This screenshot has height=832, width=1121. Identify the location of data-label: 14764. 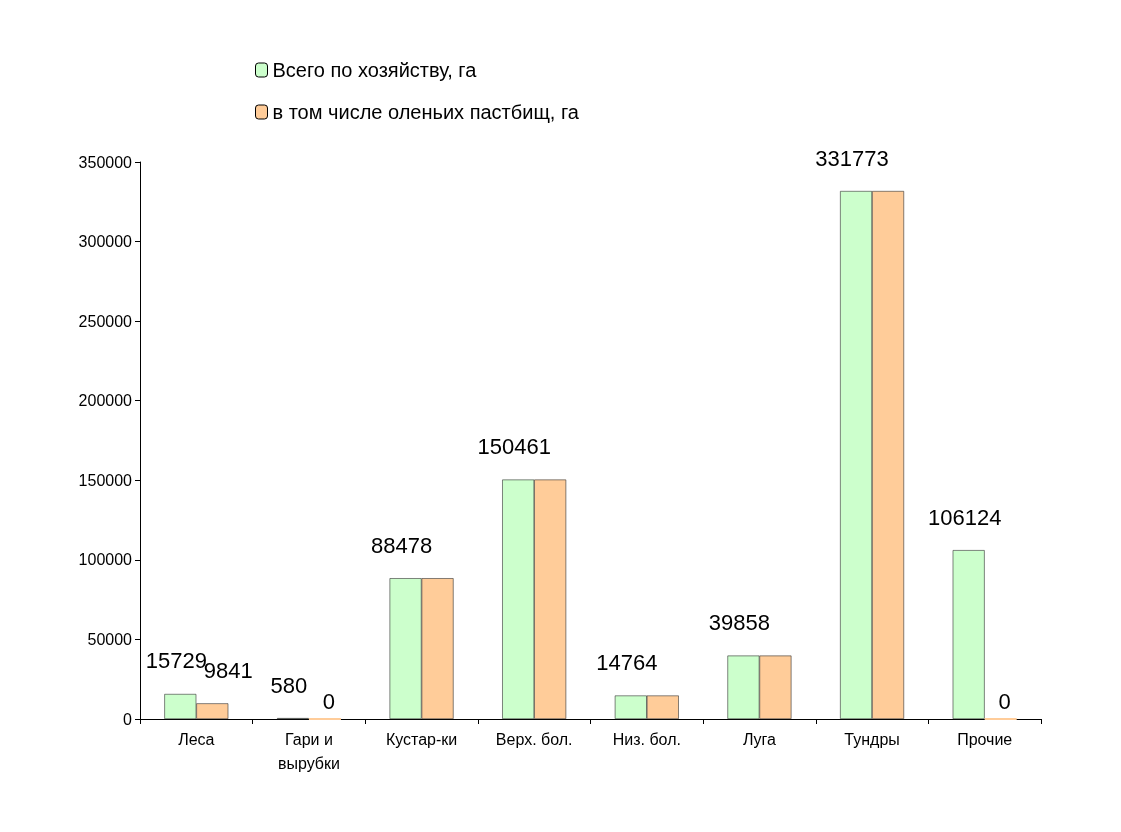
(627, 662).